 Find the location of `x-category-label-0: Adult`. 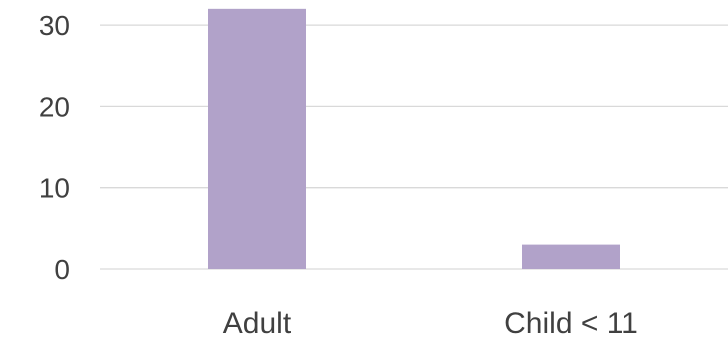

x-category-label-0: Adult is located at coordinates (257, 323).